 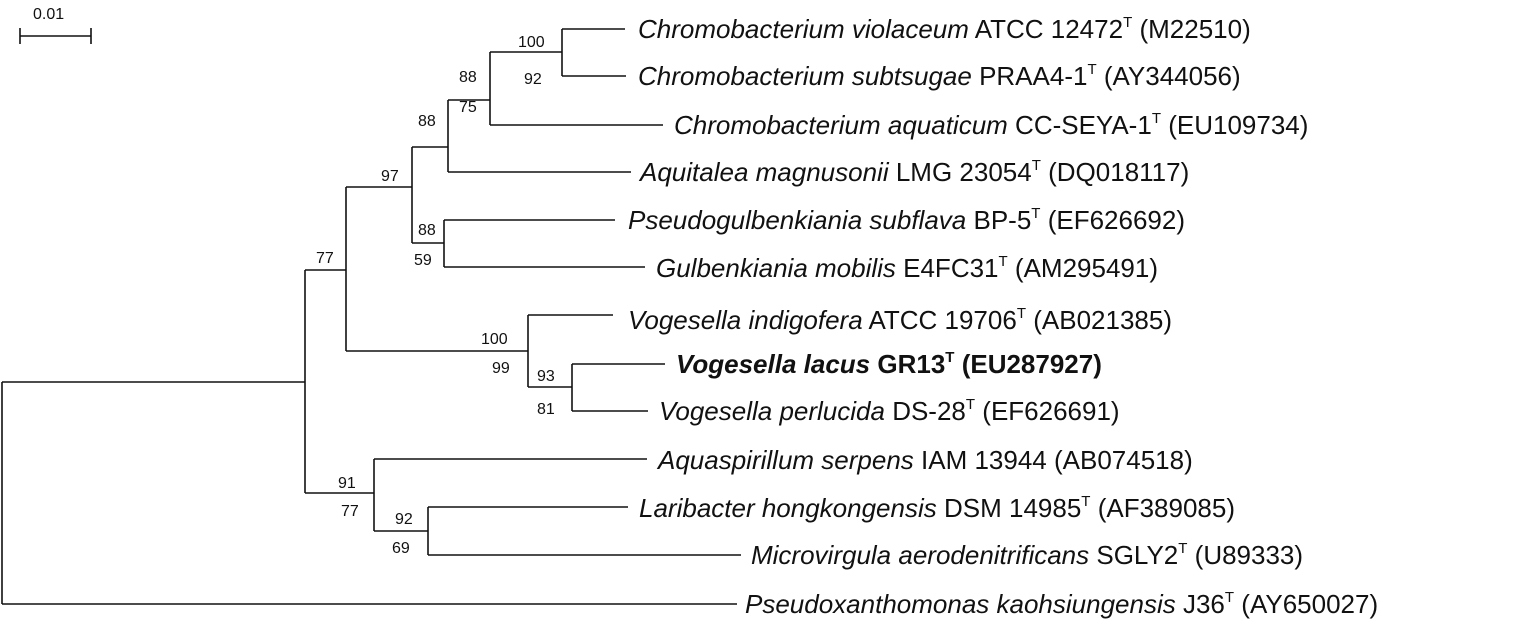 I want to click on taxon-species-name: Chromobacterium subtsugae, so click(x=805, y=76).